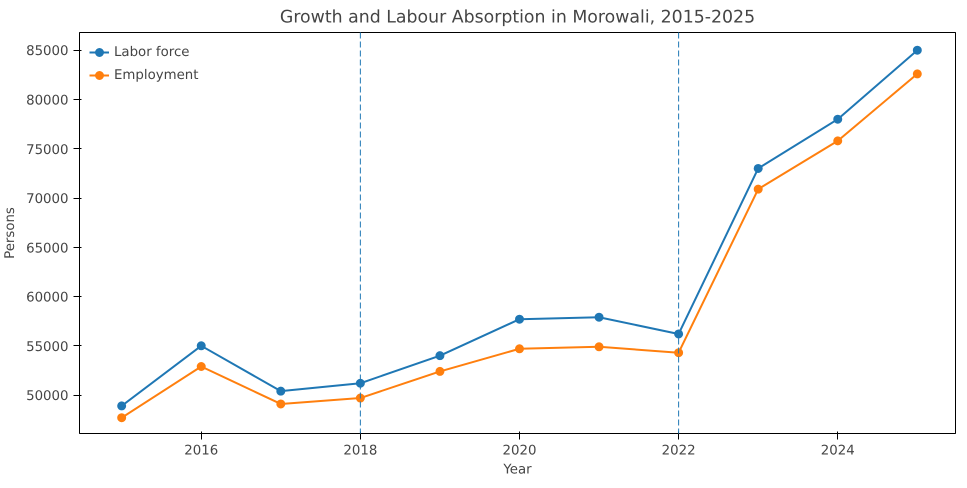 This screenshot has height=488, width=967. I want to click on legend-label: Employment, so click(156, 75).